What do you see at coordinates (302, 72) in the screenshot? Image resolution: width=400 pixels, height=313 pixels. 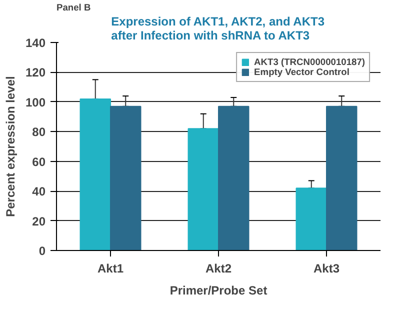 I see `legend-label: Empty Vector Control` at bounding box center [302, 72].